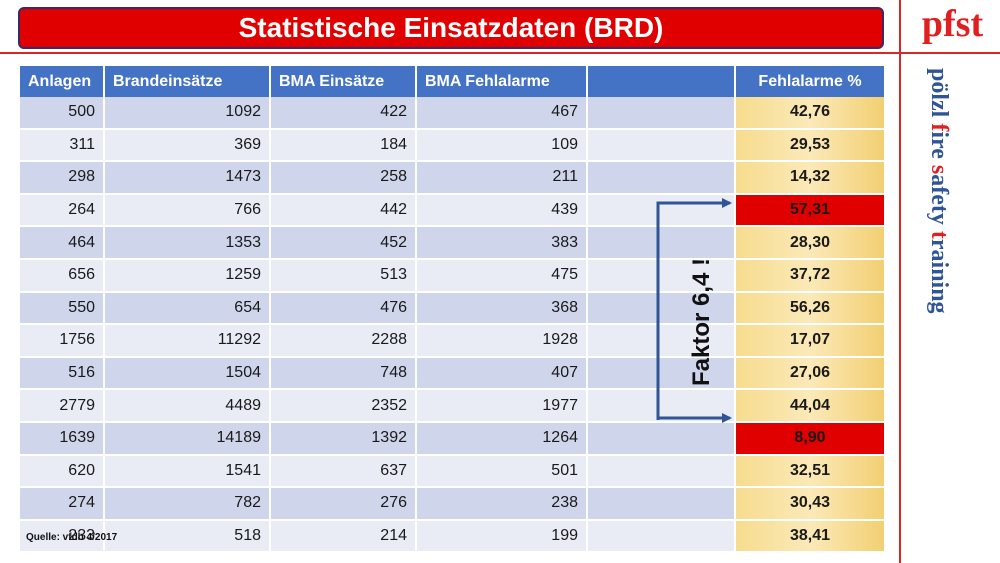 The height and width of the screenshot is (563, 1000). I want to click on source-note: Quelle: vfdb 4/2017, so click(72, 537).